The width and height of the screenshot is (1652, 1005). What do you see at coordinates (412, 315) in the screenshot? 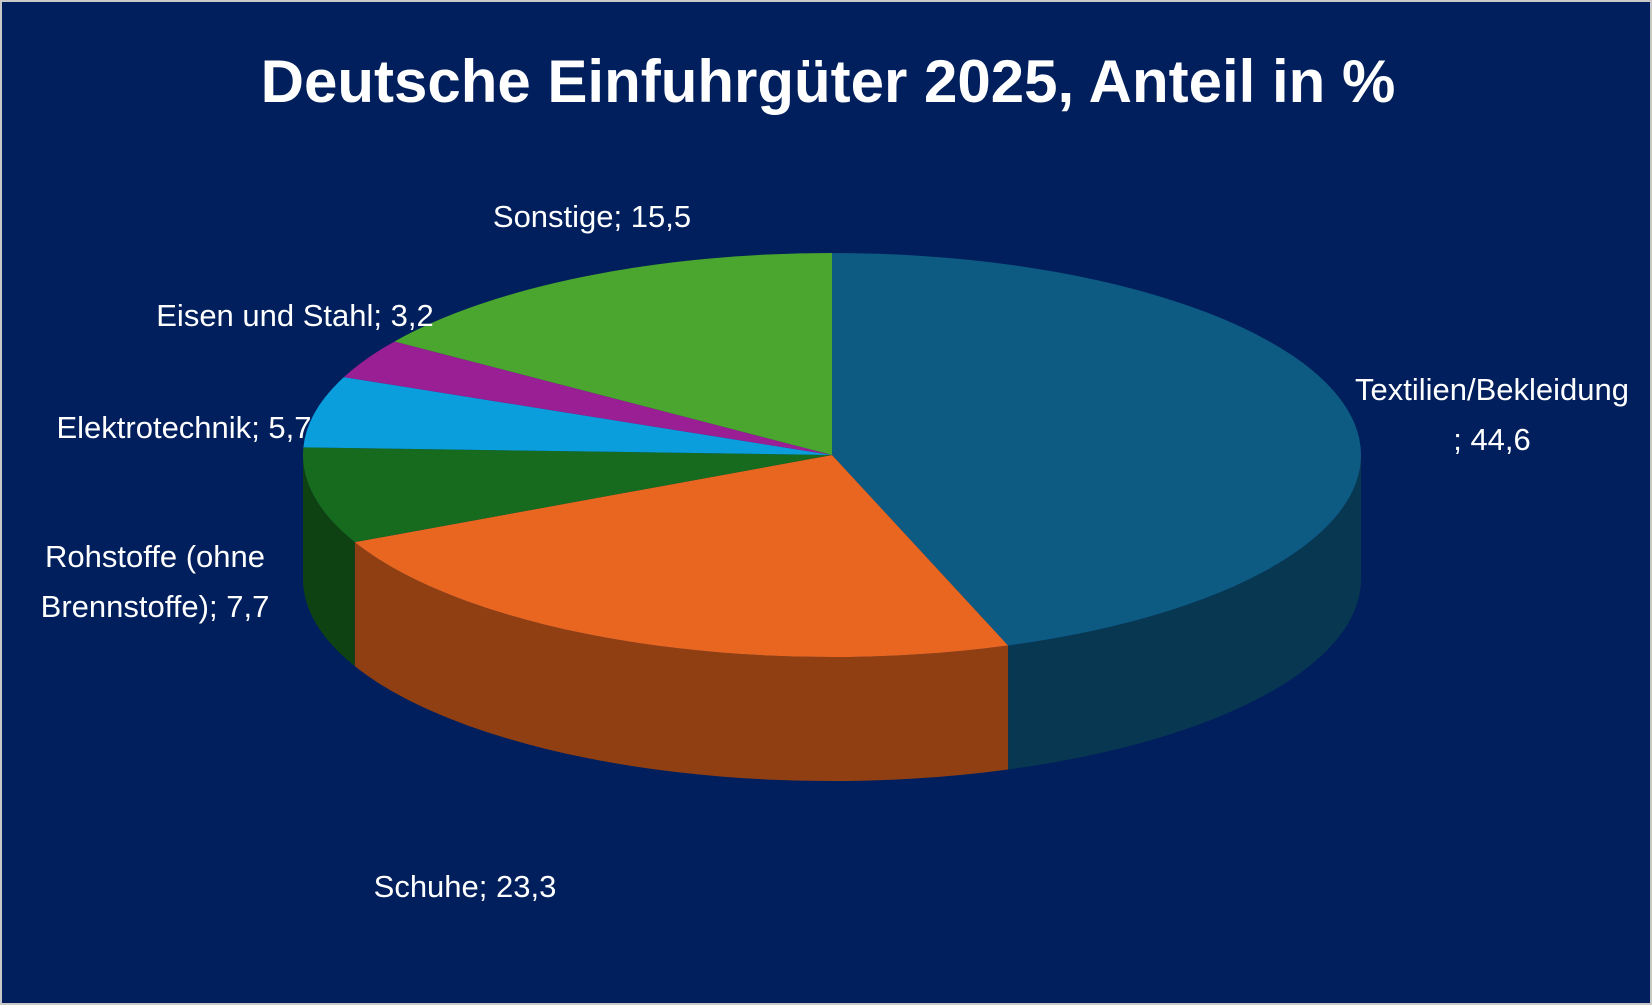
I see `data-label-value: 3,2` at bounding box center [412, 315].